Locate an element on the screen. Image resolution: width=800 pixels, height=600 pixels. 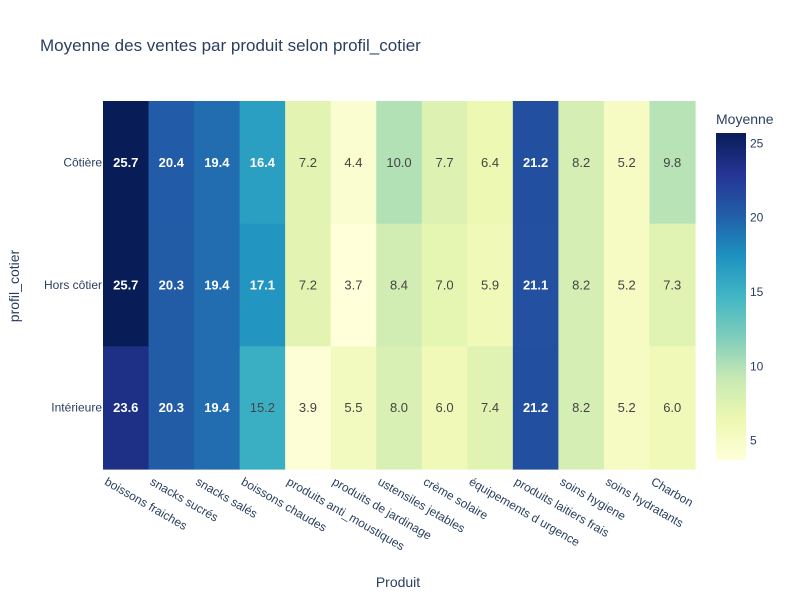
cell-value-label: 8.4 is located at coordinates (399, 285).